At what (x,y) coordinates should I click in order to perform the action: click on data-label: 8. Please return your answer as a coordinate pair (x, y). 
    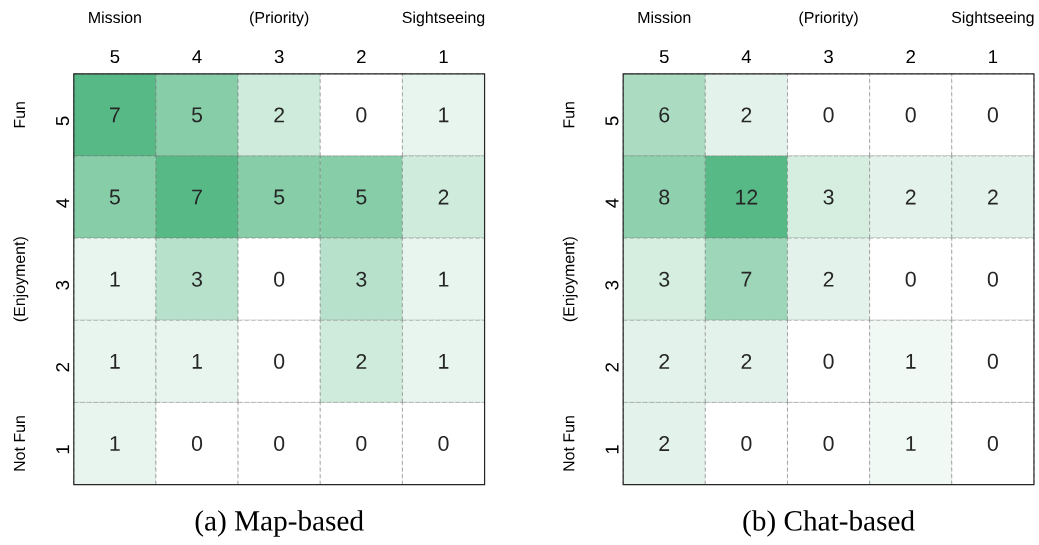
    Looking at the image, I should click on (664, 197).